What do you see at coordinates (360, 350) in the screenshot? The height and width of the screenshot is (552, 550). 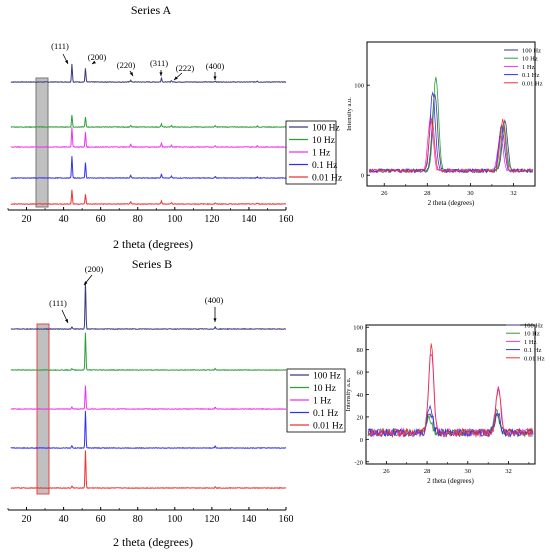 I see `inset-y-tick-label: 80` at bounding box center [360, 350].